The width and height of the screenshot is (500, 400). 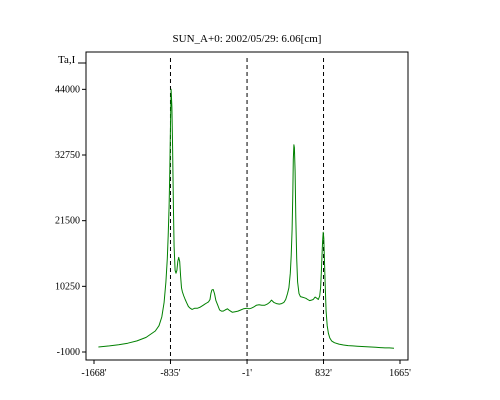 I want to click on y-tick-label: -1000, so click(x=68, y=352).